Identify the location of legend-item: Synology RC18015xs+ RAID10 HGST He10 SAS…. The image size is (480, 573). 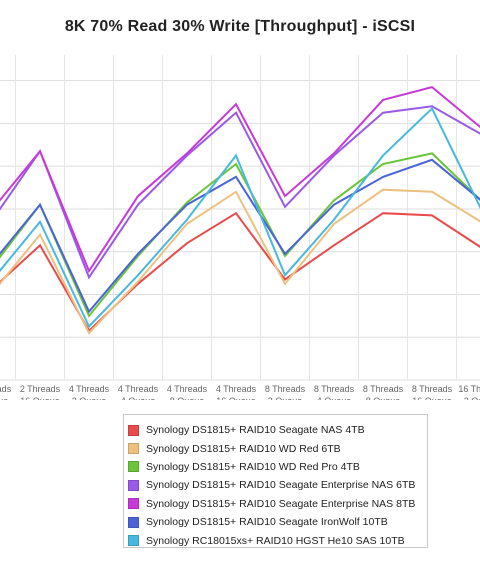
(275, 540).